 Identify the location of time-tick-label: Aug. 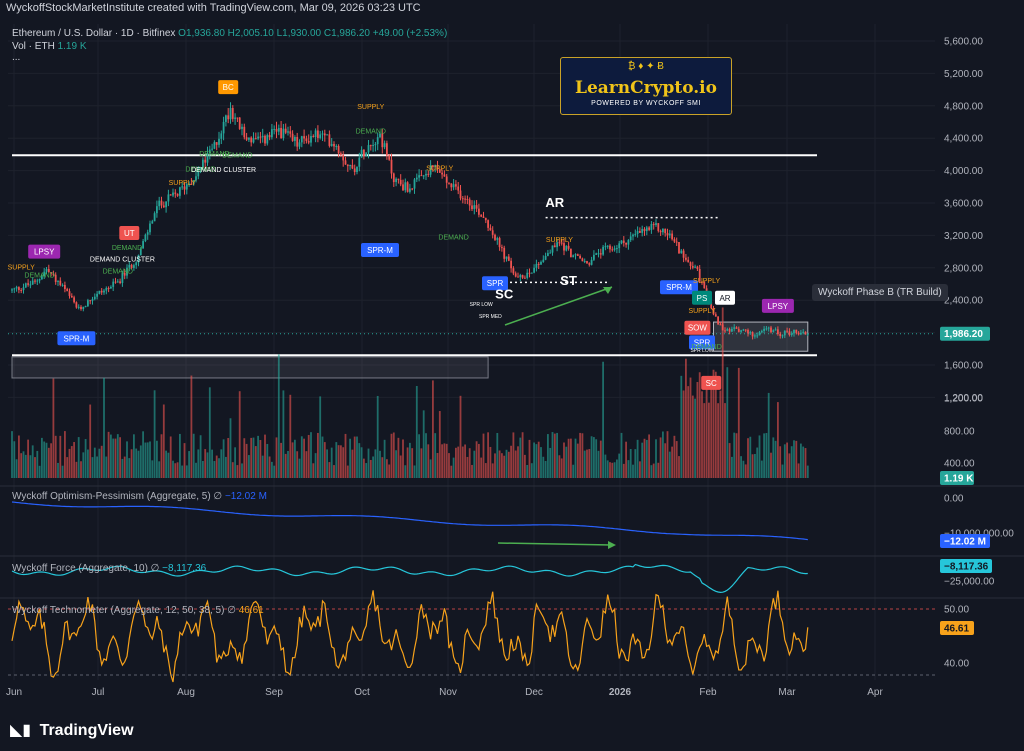
(186, 692).